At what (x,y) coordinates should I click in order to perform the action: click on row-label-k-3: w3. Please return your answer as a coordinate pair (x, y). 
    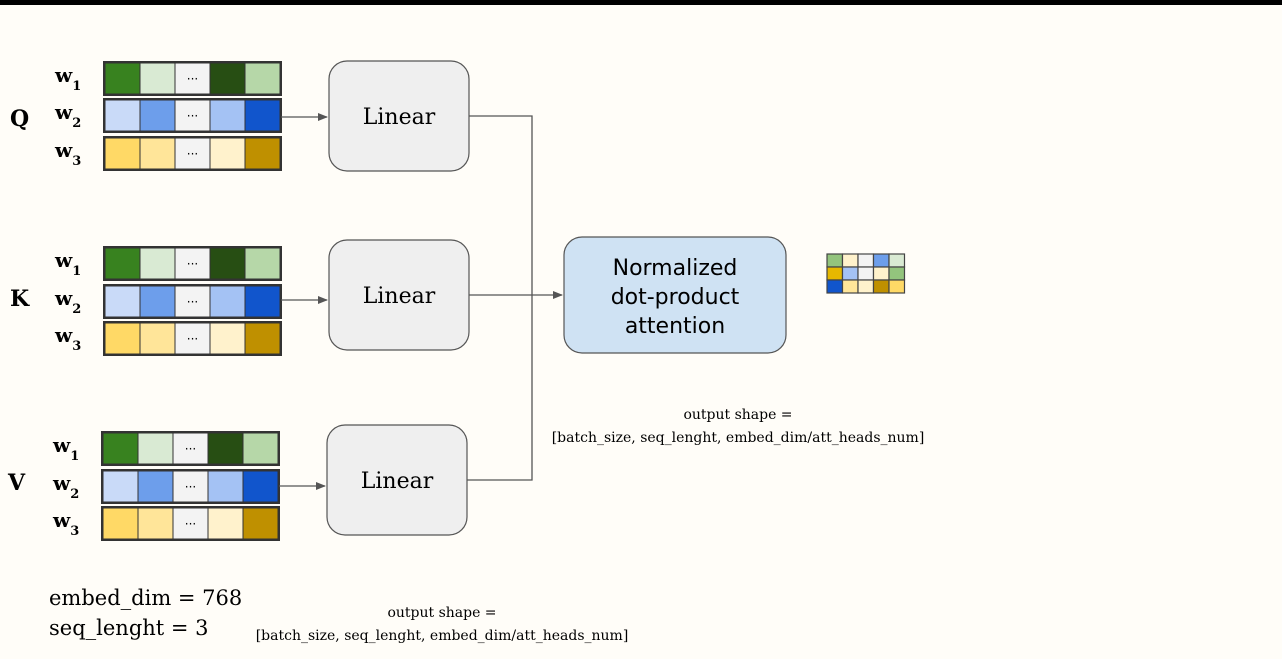
    Looking at the image, I should click on (67, 338).